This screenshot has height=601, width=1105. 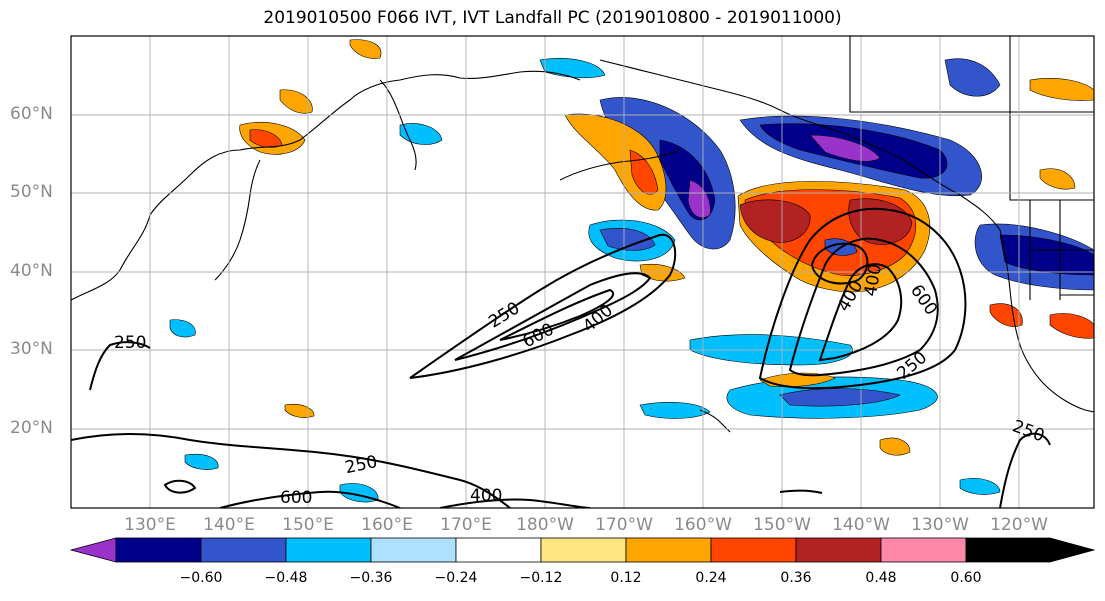 What do you see at coordinates (387, 525) in the screenshot?
I see `lon-tick-label: 160°E` at bounding box center [387, 525].